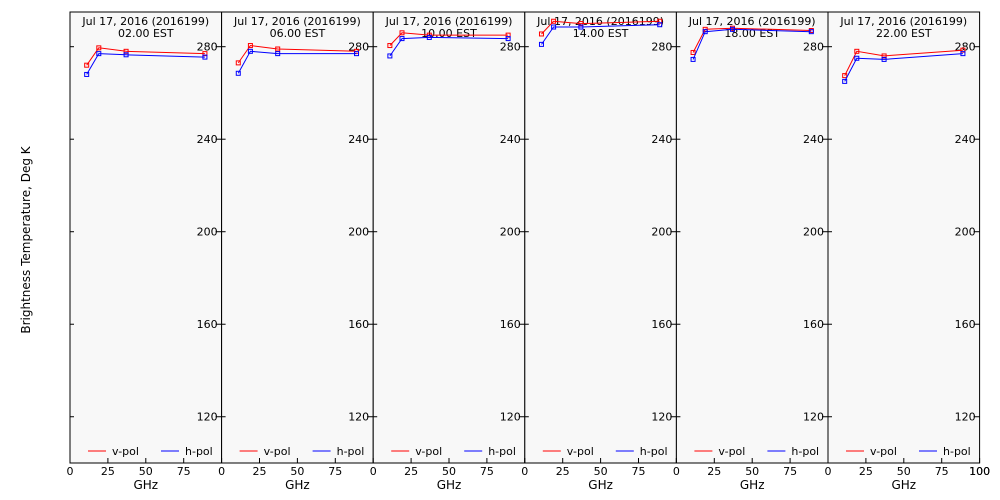 This screenshot has height=500, width=1000. I want to click on y-axis-label: Brightness Temperature, Deg K, so click(26, 239).